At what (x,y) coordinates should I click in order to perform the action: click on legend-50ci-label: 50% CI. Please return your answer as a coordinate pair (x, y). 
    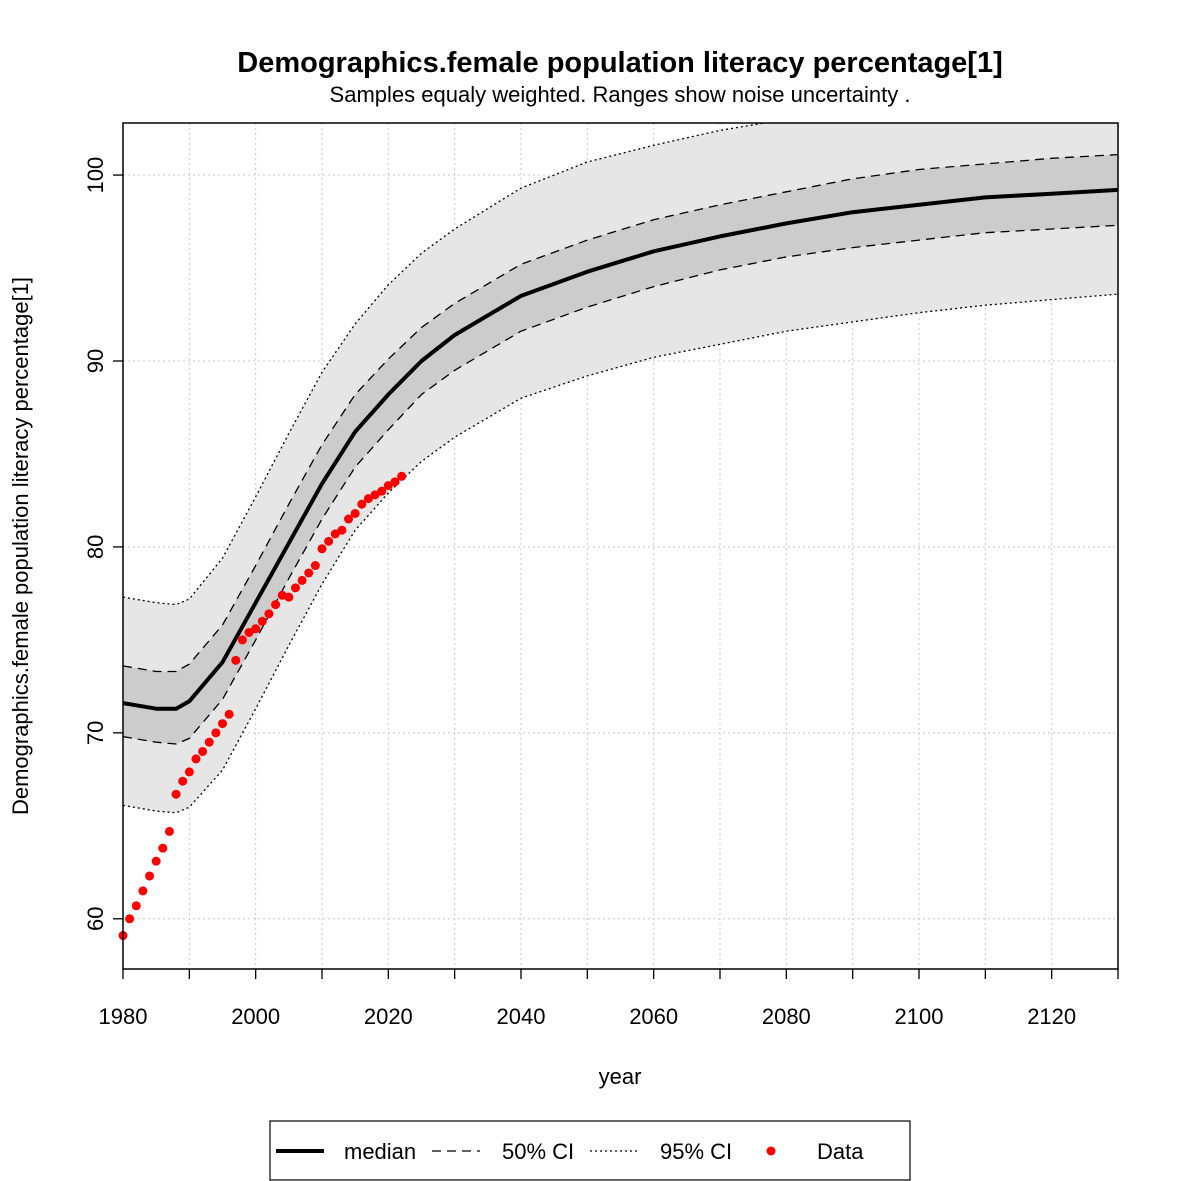
    Looking at the image, I should click on (538, 1151).